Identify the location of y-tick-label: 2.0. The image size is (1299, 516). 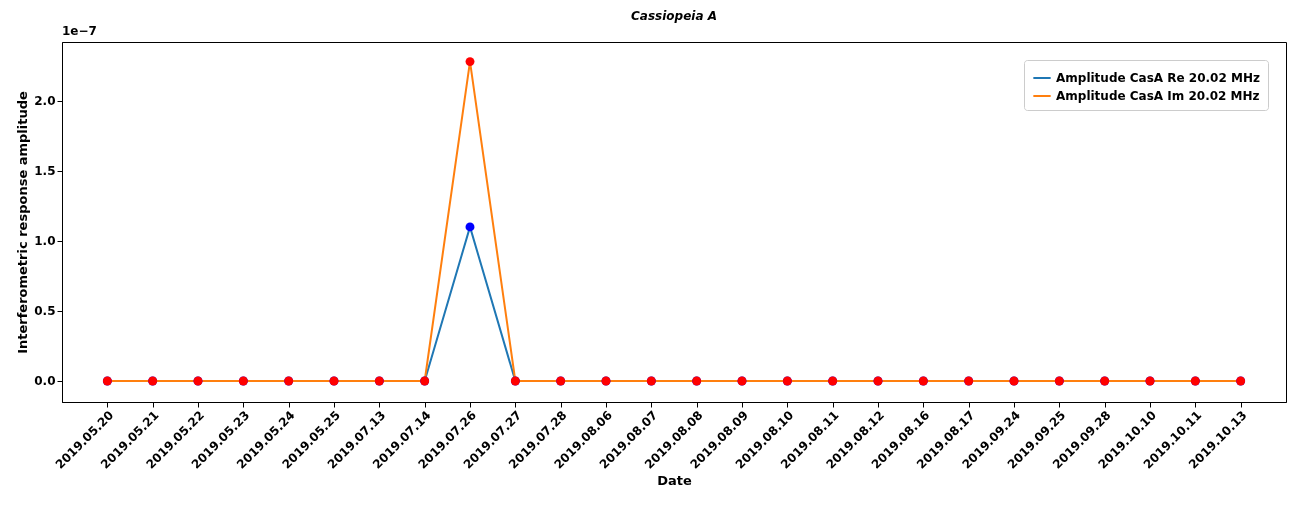
(45, 101).